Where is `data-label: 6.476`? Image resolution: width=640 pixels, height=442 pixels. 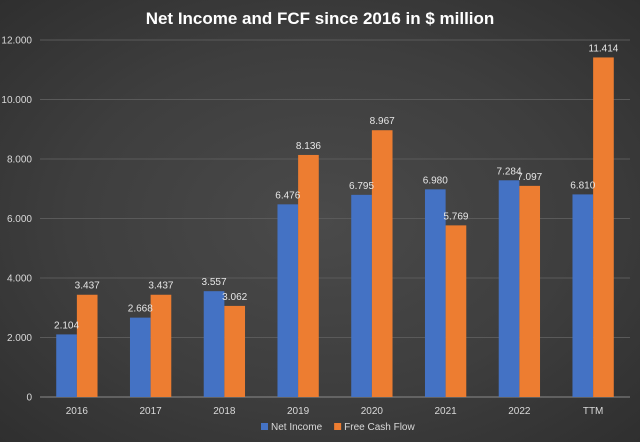
data-label: 6.476 is located at coordinates (287, 195).